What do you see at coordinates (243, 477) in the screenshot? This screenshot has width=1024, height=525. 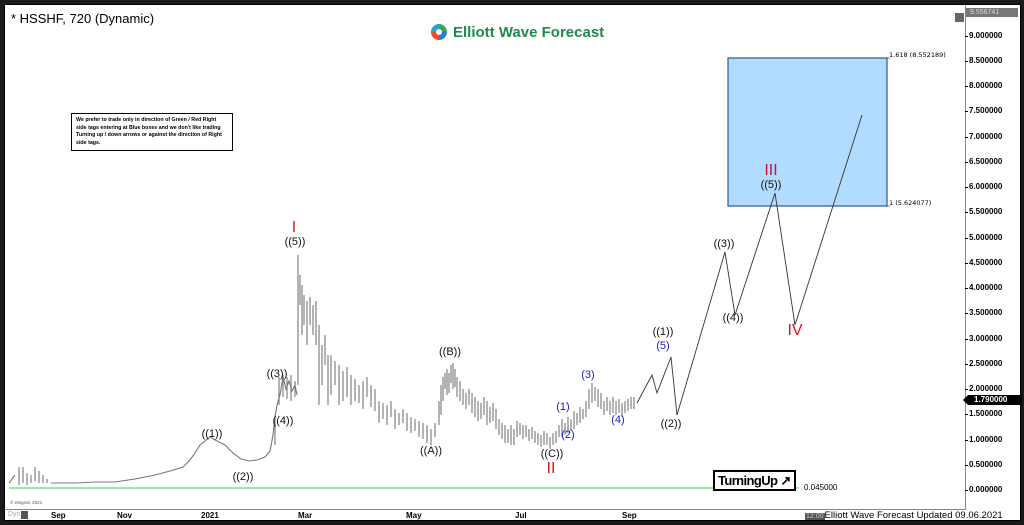 I see `wave-label-2: ((2))` at bounding box center [243, 477].